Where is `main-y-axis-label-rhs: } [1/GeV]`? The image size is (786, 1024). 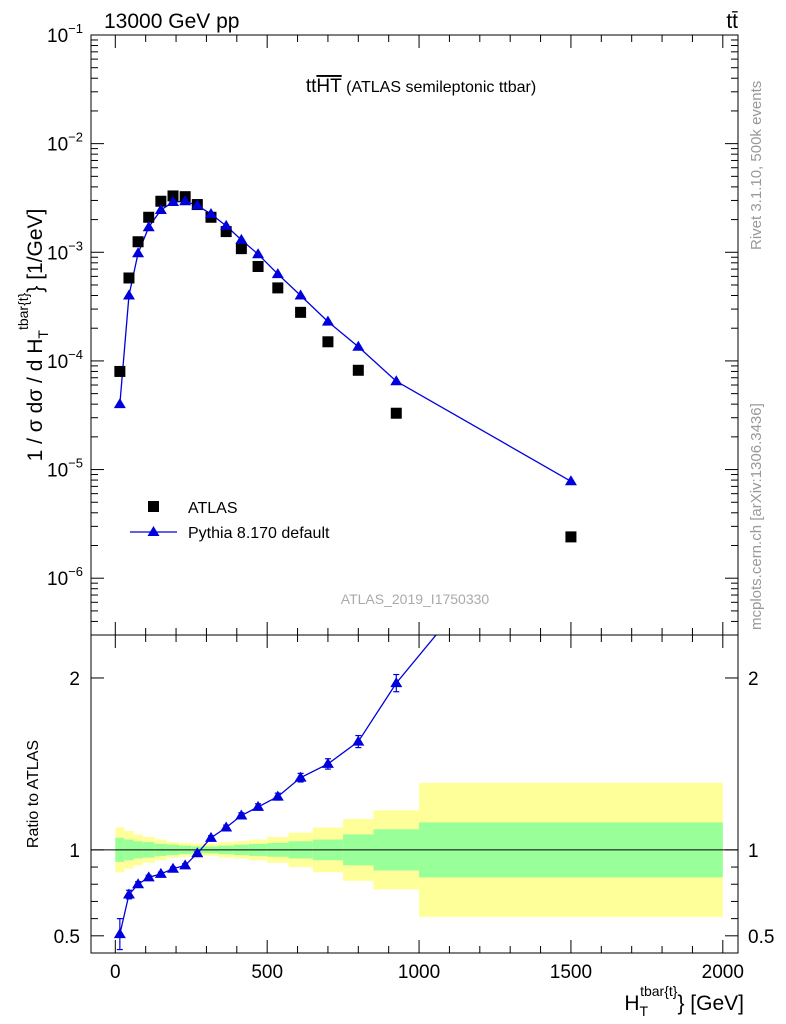 main-y-axis-label-rhs: } [1/GeV] is located at coordinates (35, 251).